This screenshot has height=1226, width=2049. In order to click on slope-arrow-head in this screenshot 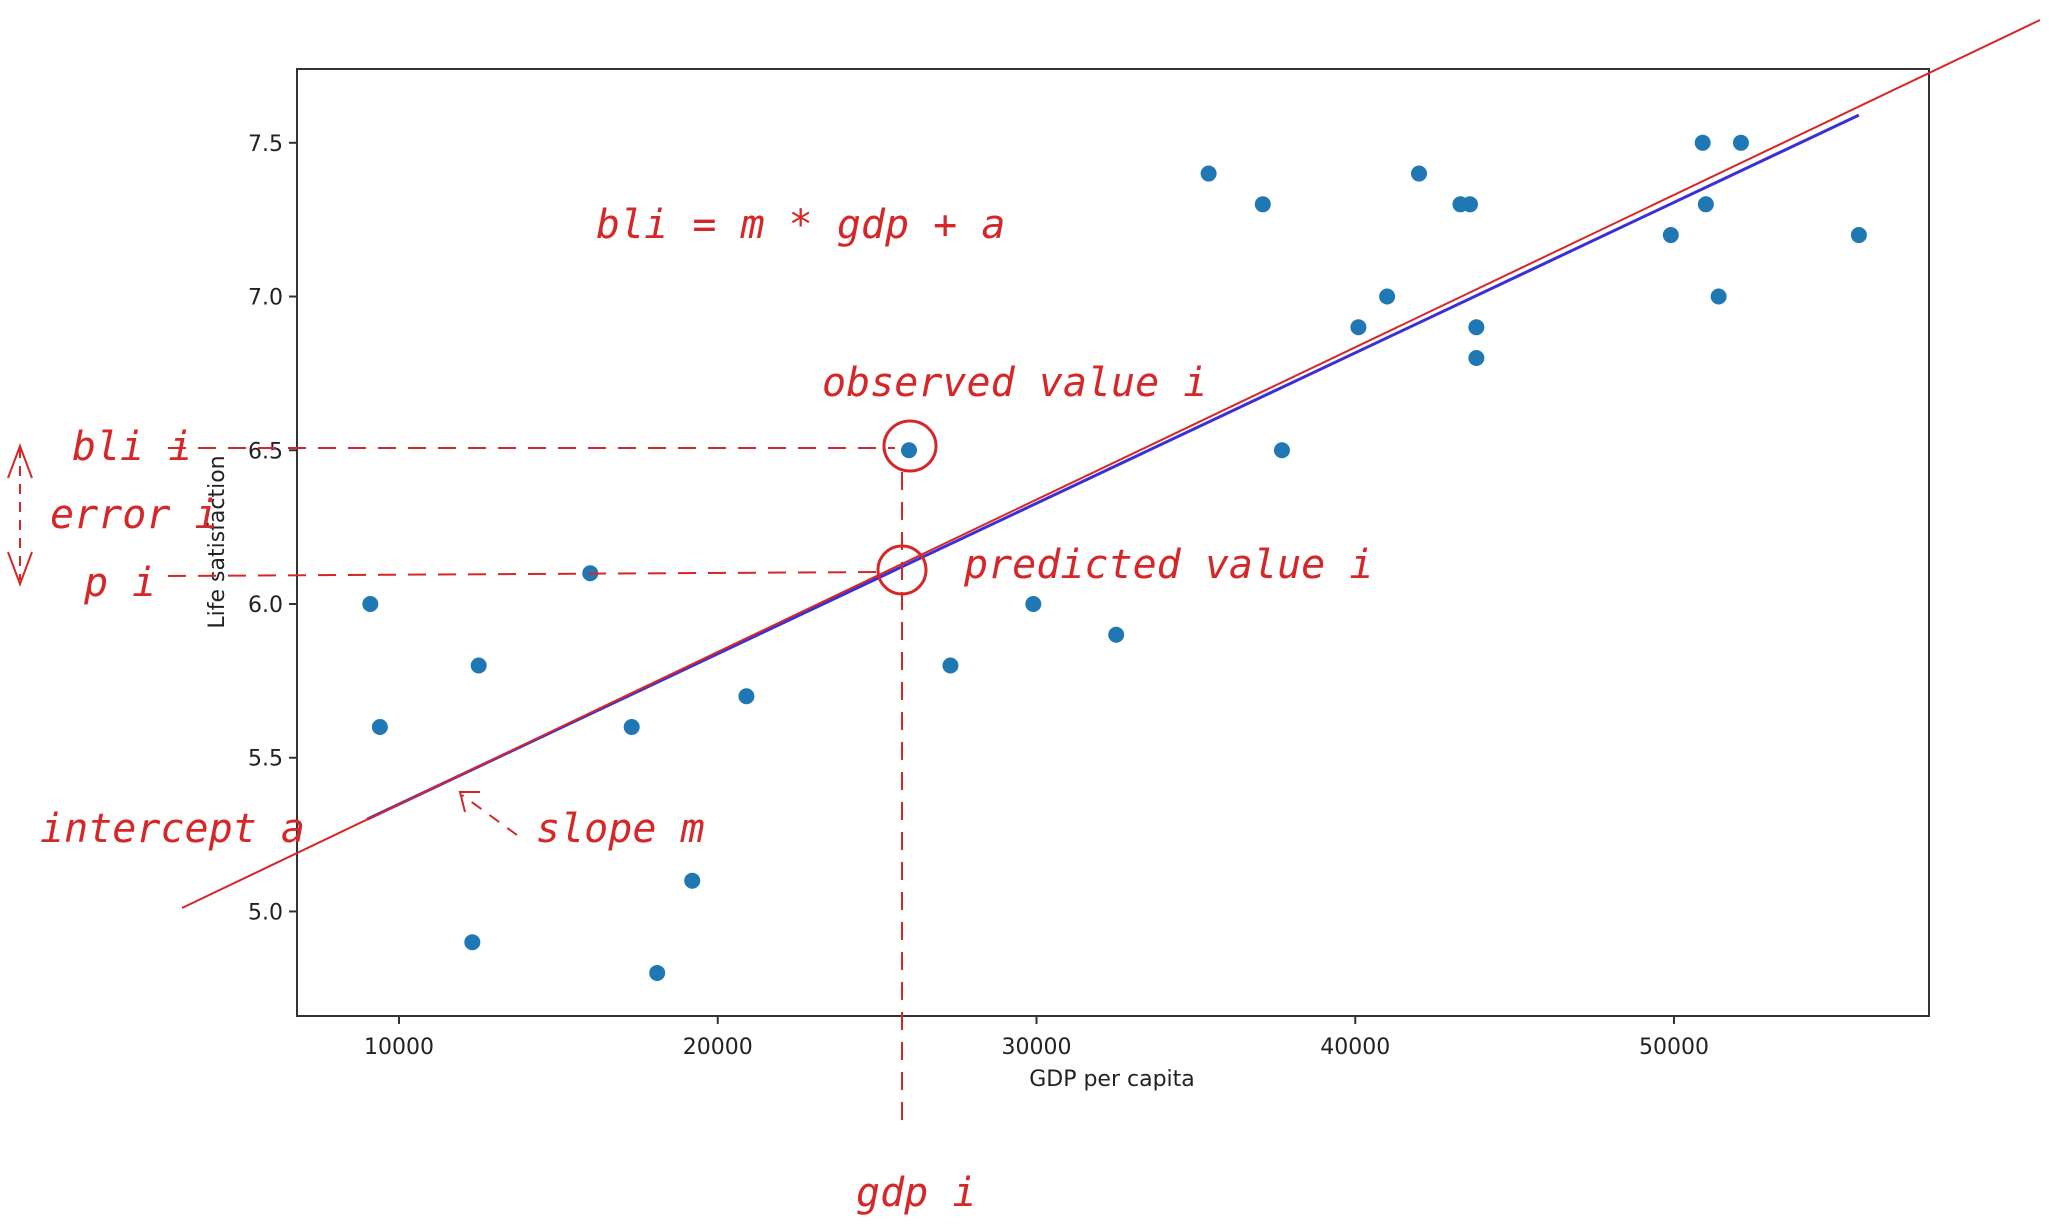, I will do `click(469, 802)`.